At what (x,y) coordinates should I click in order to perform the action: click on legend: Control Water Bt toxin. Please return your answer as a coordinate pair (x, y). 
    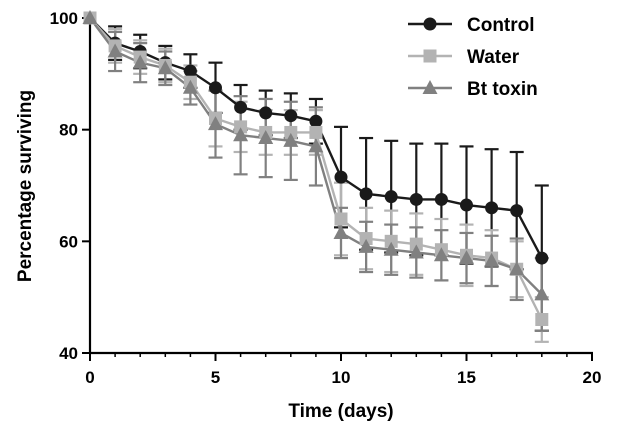
    Looking at the image, I should click on (473, 57).